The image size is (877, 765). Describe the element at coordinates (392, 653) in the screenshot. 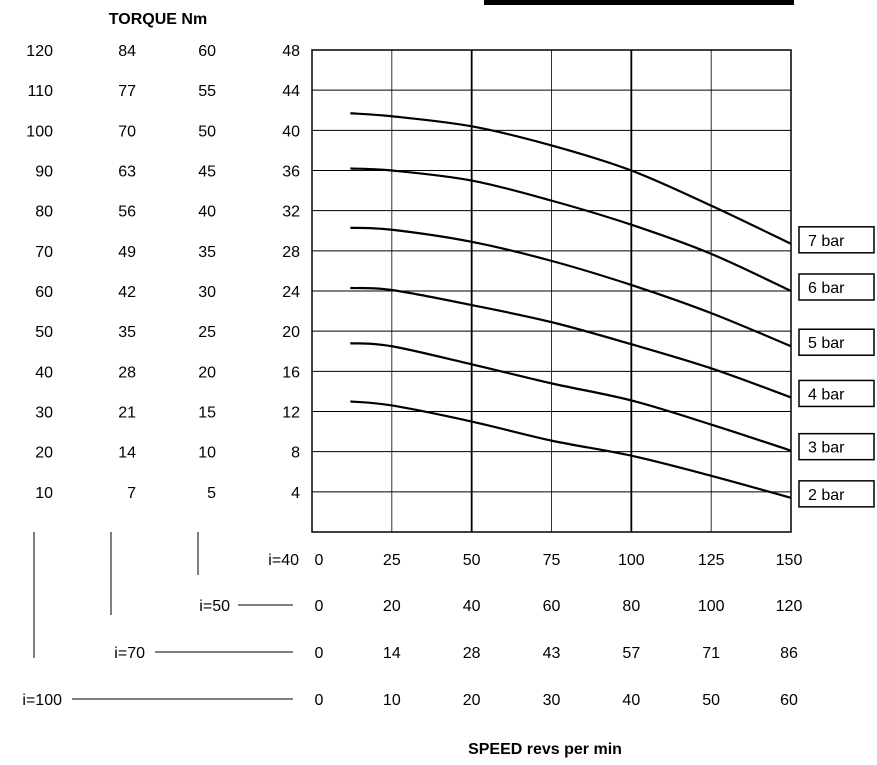

I see `speed-tick-label: 14` at that location.